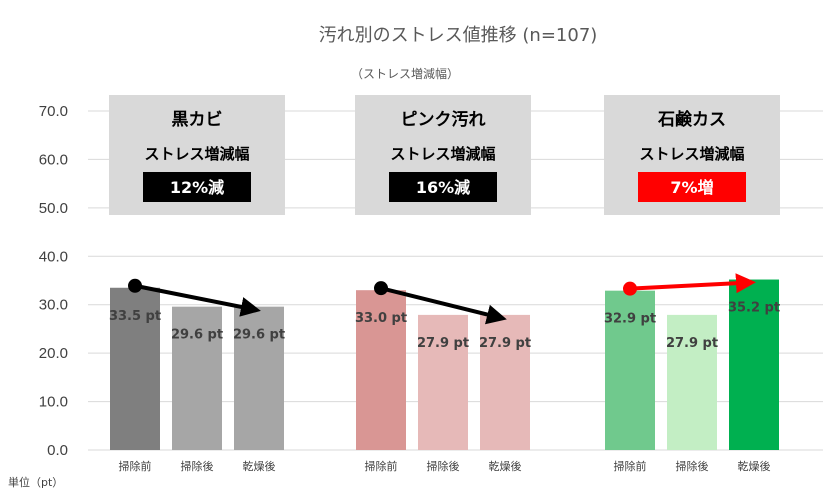  I want to click on chart-subtitle: （ストレス増減幅）, so click(405, 73).